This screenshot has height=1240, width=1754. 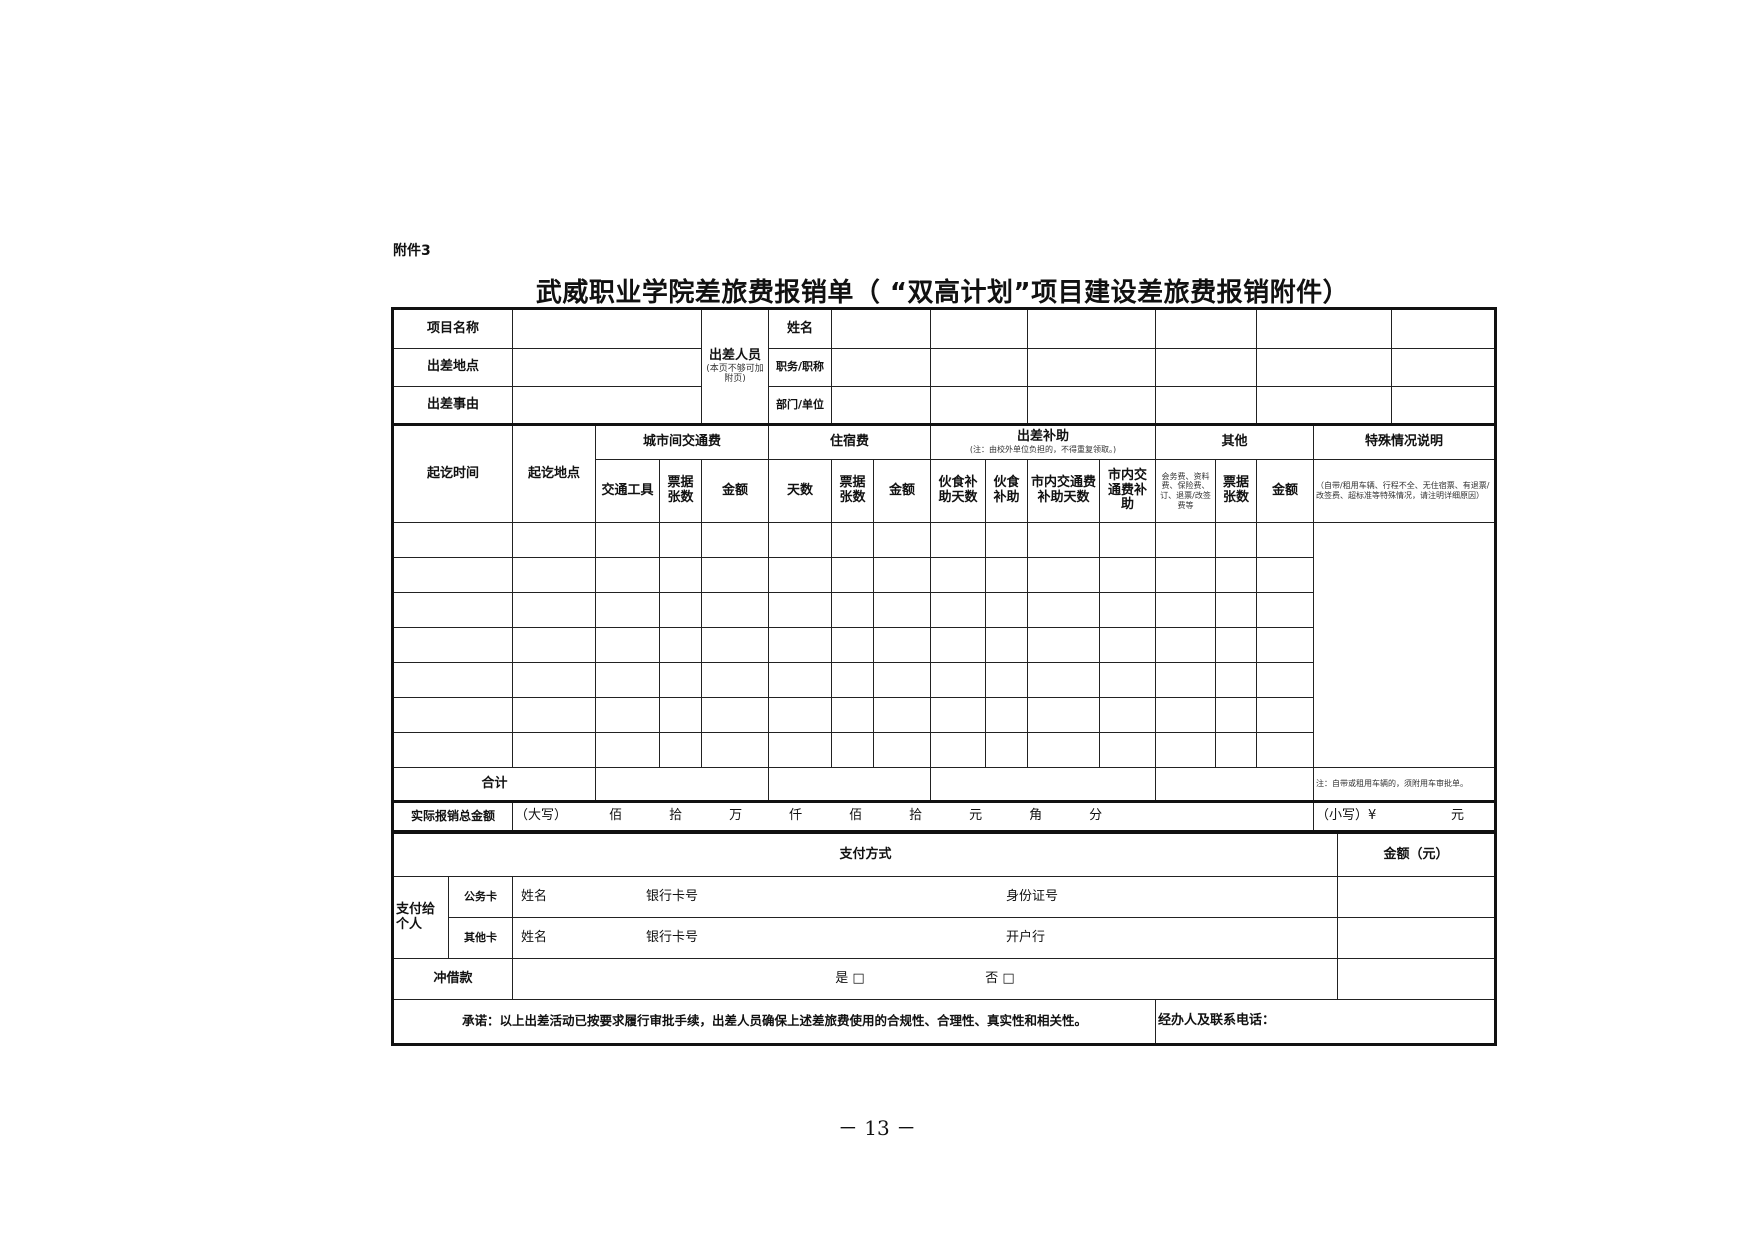 What do you see at coordinates (850, 784) in the screenshot?
I see `total-lodging` at bounding box center [850, 784].